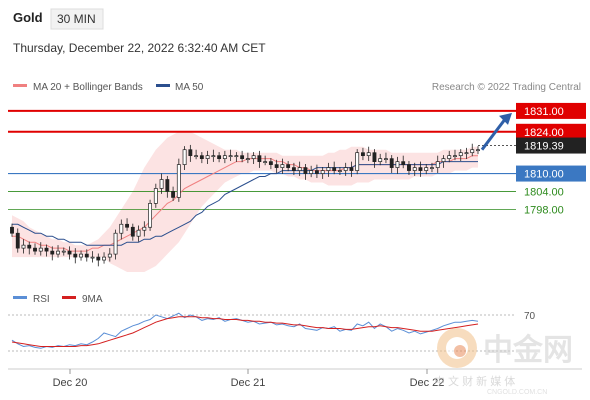 This screenshot has width=590, height=400. I want to click on level-tag-1831.00, so click(551, 110).